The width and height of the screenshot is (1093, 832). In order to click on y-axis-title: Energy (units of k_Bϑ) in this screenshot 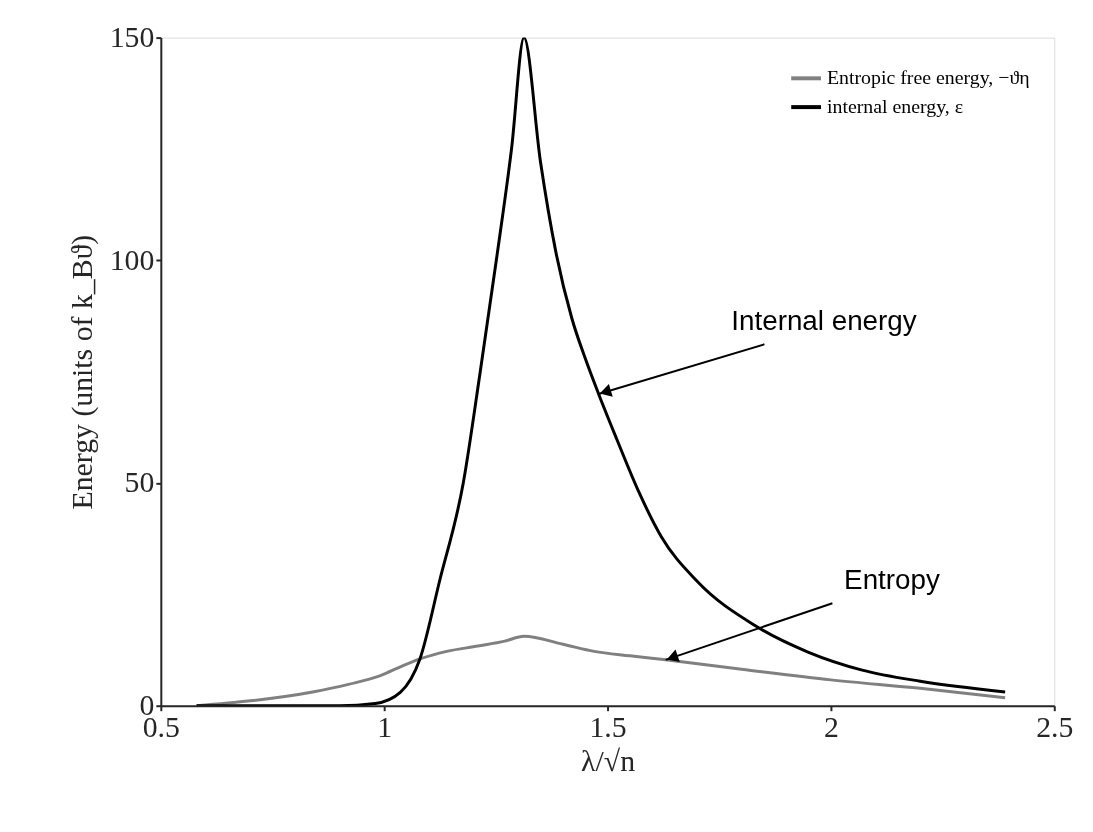, I will do `click(81, 372)`.